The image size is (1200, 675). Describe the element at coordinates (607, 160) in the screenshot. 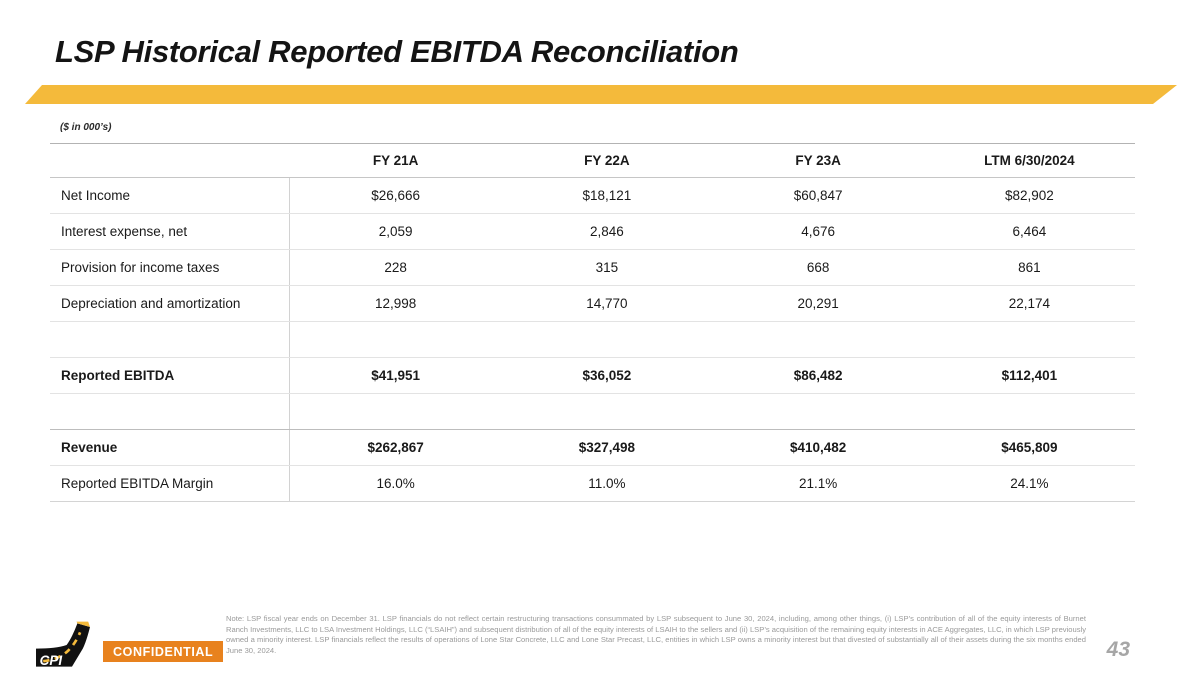

I see `column-header: FY 22A` at that location.